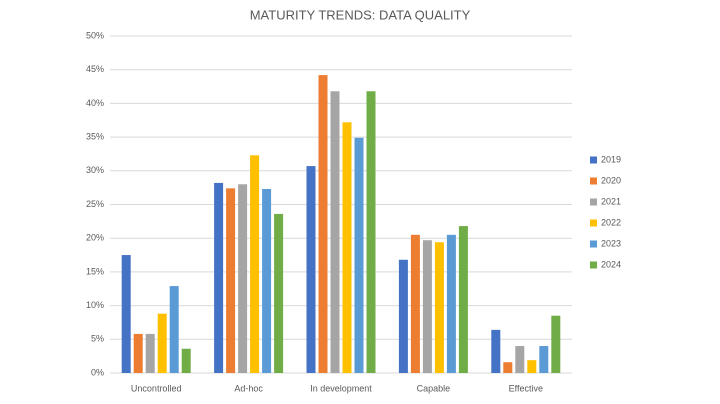 This screenshot has height=404, width=720. Describe the element at coordinates (611, 264) in the screenshot. I see `legend-label: 2024` at that location.